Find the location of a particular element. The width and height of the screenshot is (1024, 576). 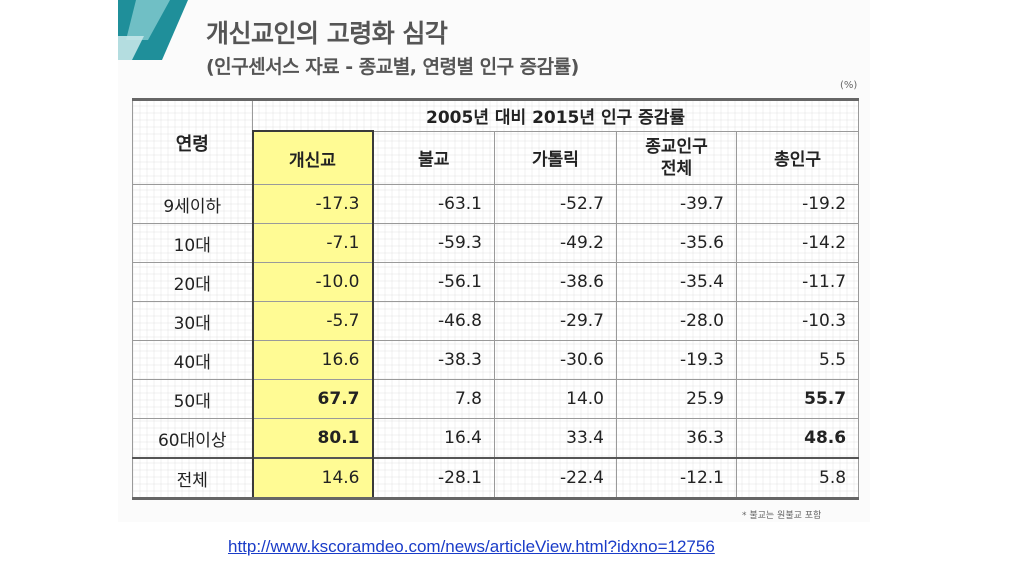

table-row: 30대 -5.7 -46.8 -29.7 -28.0 -10.3 is located at coordinates (496, 321).